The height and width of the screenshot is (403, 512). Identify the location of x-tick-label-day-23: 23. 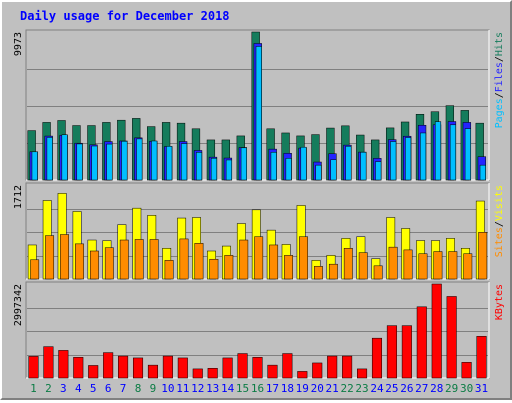
(361, 388).